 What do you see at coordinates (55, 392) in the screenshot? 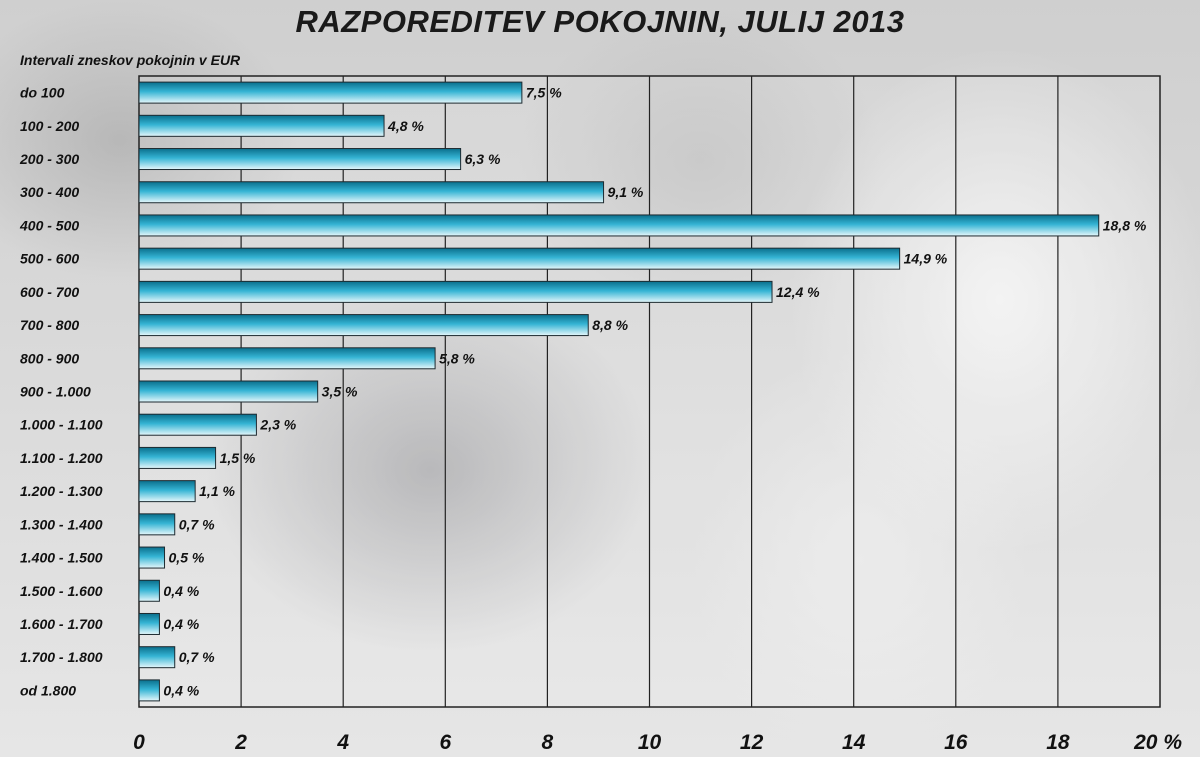
I see `category-label: 900 - 1.000` at bounding box center [55, 392].